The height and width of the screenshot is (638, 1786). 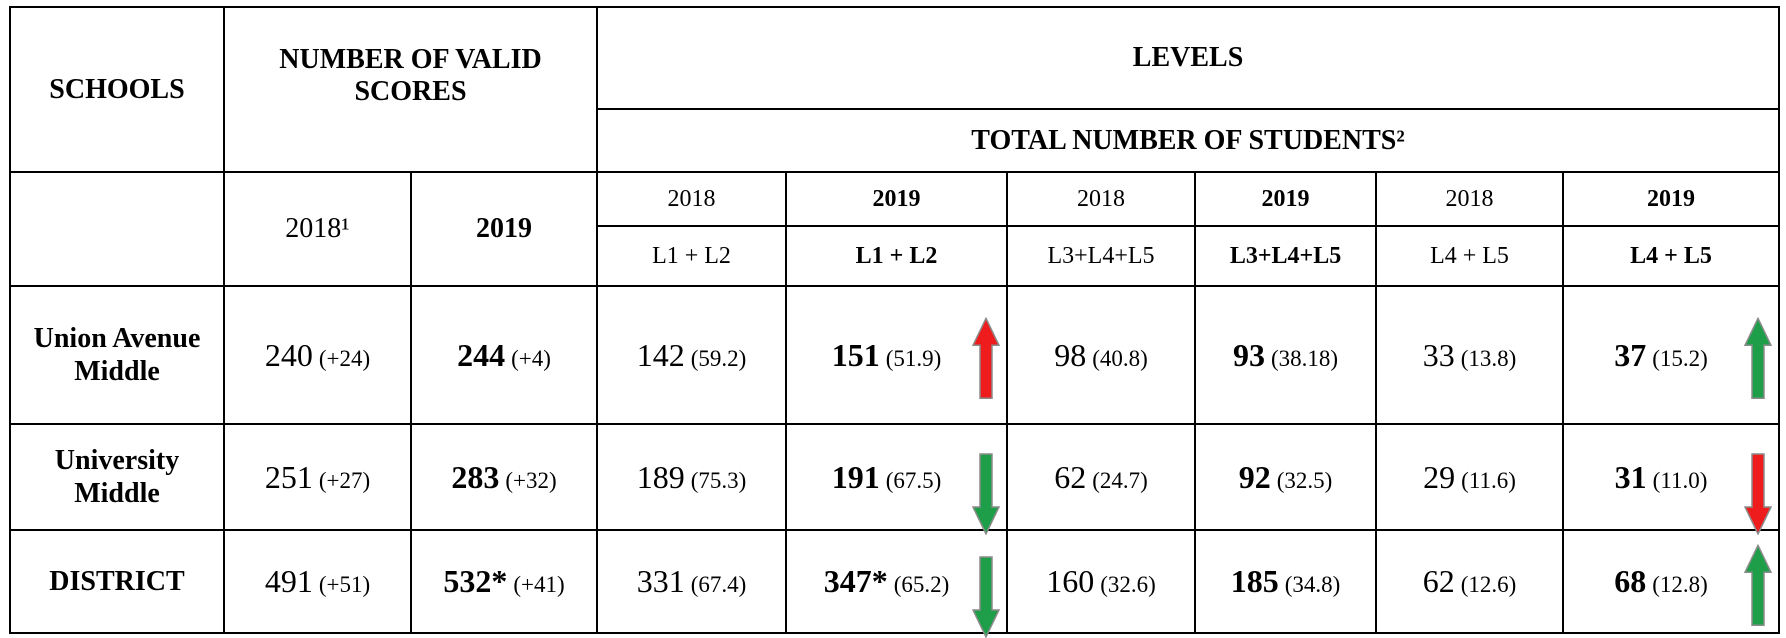 I want to click on change: (59.2), so click(x=718, y=358).